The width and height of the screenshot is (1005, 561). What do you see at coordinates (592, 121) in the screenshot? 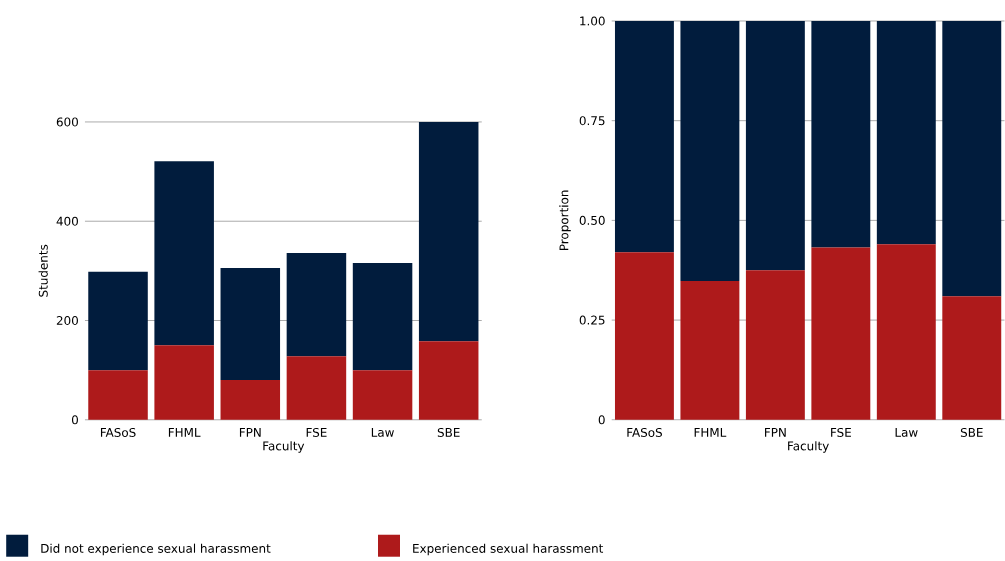
I see `y-tick-label: 0.75` at bounding box center [592, 121].